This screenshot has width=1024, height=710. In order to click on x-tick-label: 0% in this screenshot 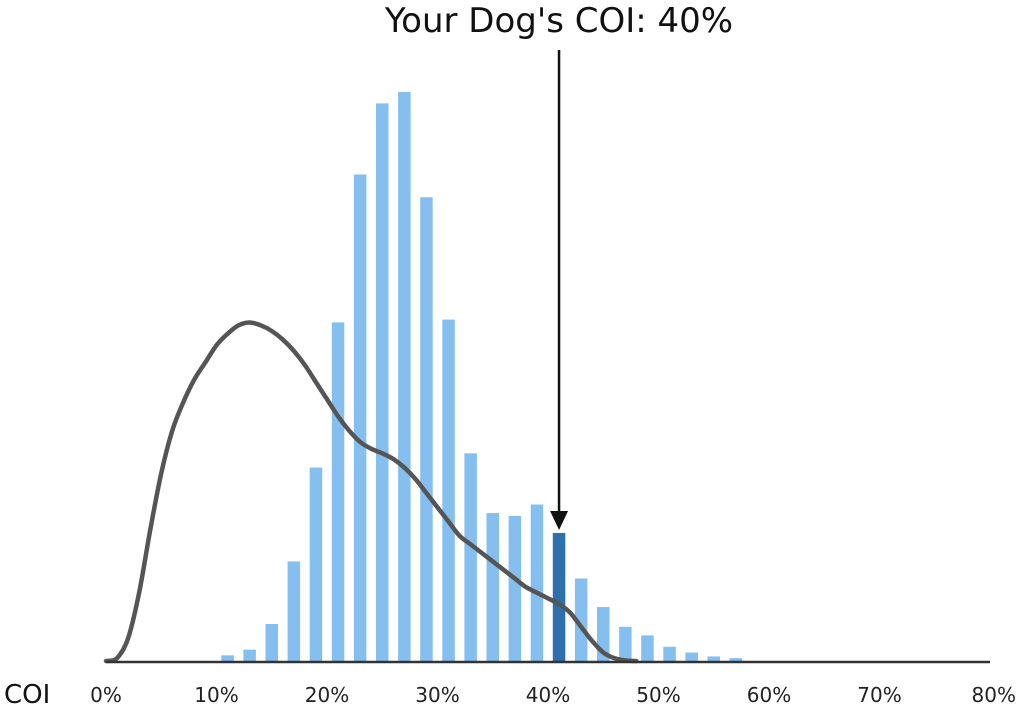, I will do `click(106, 695)`.